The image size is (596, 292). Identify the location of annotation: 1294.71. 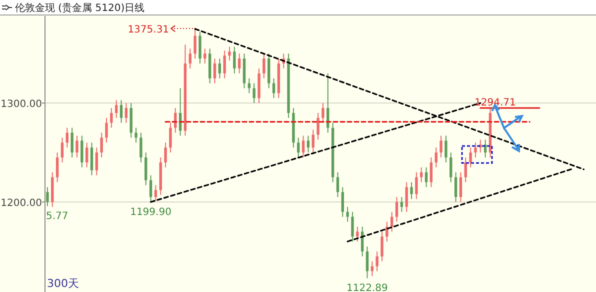
(495, 102).